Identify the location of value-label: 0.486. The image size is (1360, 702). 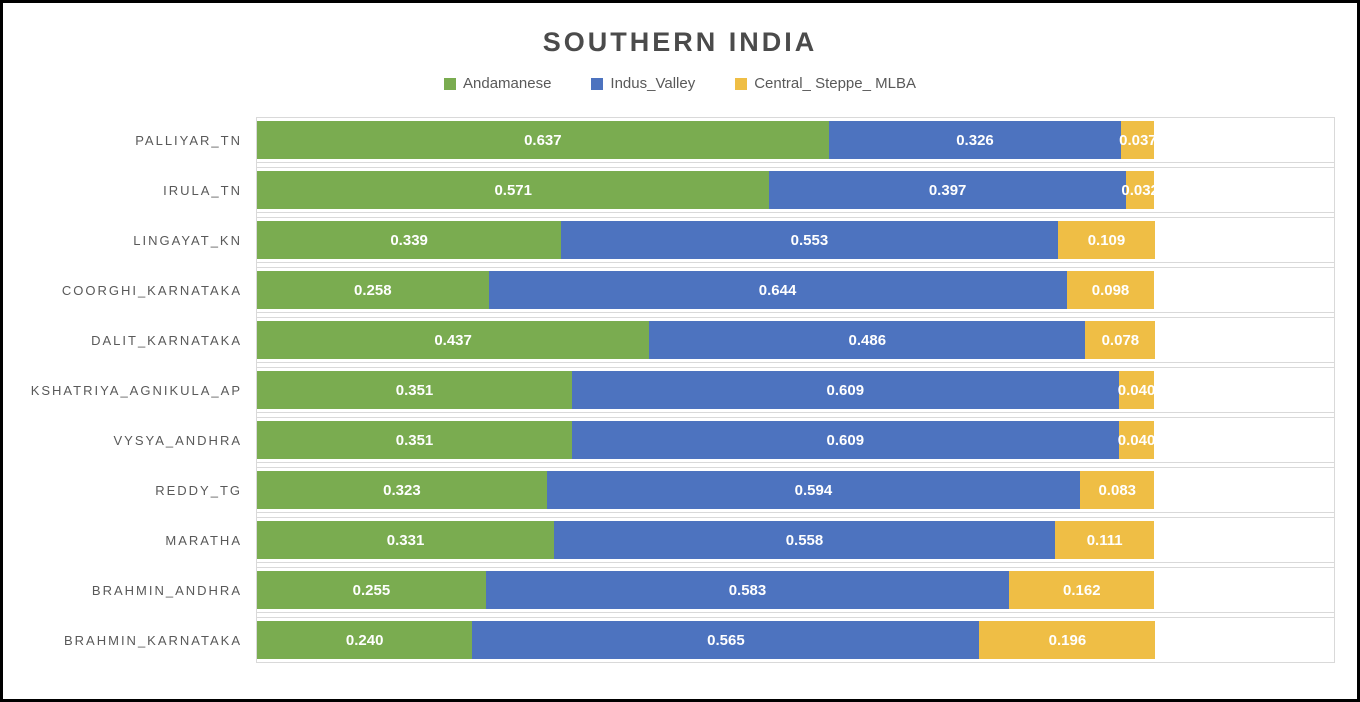
(867, 340).